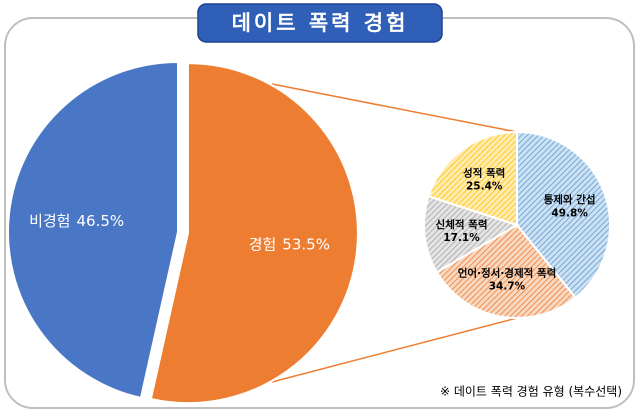  I want to click on slice-label: 언어·정서·경제적 폭력 34.7%, so click(507, 280).